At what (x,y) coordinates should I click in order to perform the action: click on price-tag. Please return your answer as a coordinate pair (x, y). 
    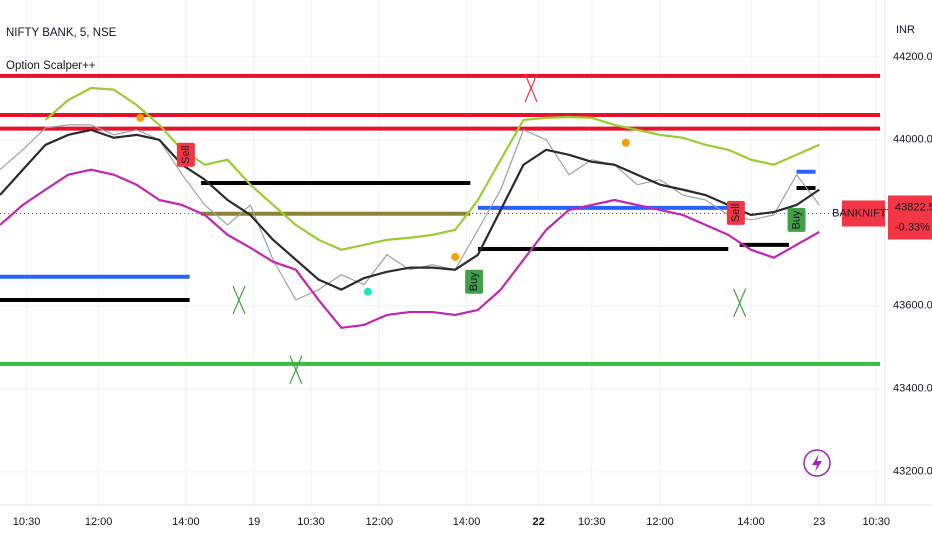
    Looking at the image, I should click on (910, 217).